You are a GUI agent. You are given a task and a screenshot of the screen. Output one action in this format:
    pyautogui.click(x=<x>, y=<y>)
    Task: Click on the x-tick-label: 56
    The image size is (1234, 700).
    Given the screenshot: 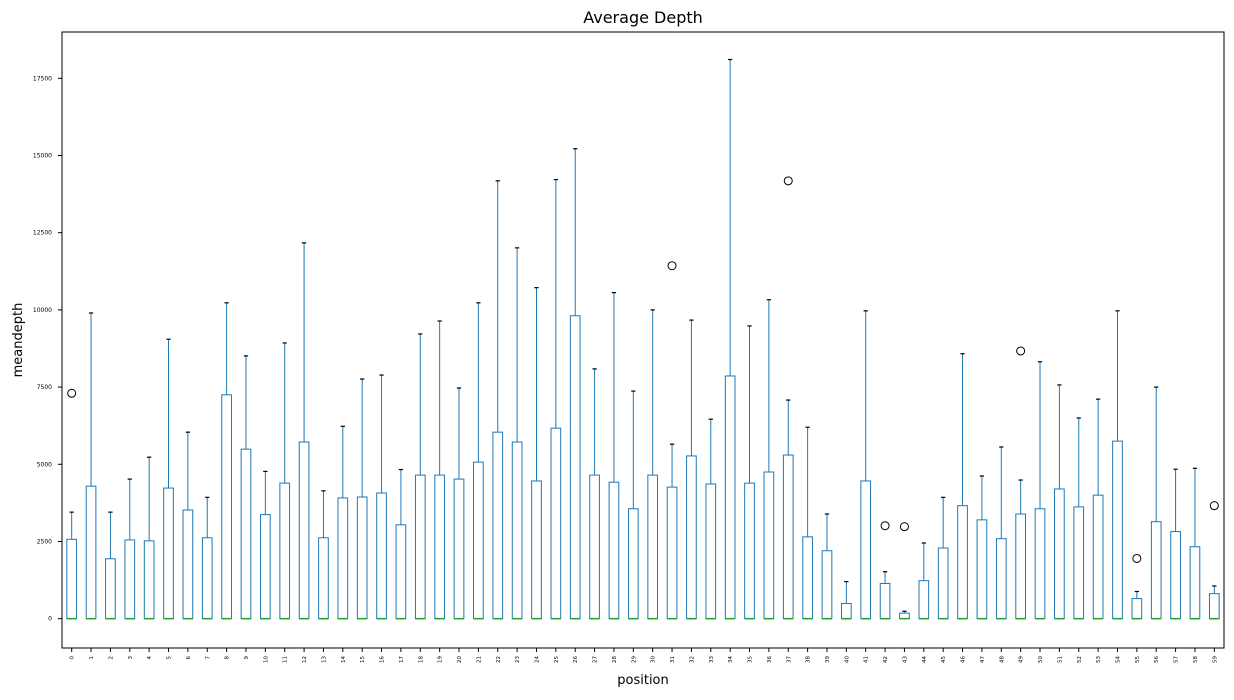 What is the action you would take?
    pyautogui.click(x=1157, y=659)
    